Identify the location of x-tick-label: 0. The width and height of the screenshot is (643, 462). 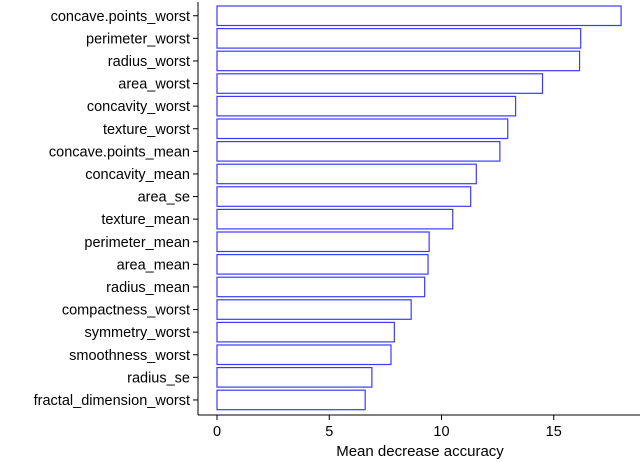
(217, 432).